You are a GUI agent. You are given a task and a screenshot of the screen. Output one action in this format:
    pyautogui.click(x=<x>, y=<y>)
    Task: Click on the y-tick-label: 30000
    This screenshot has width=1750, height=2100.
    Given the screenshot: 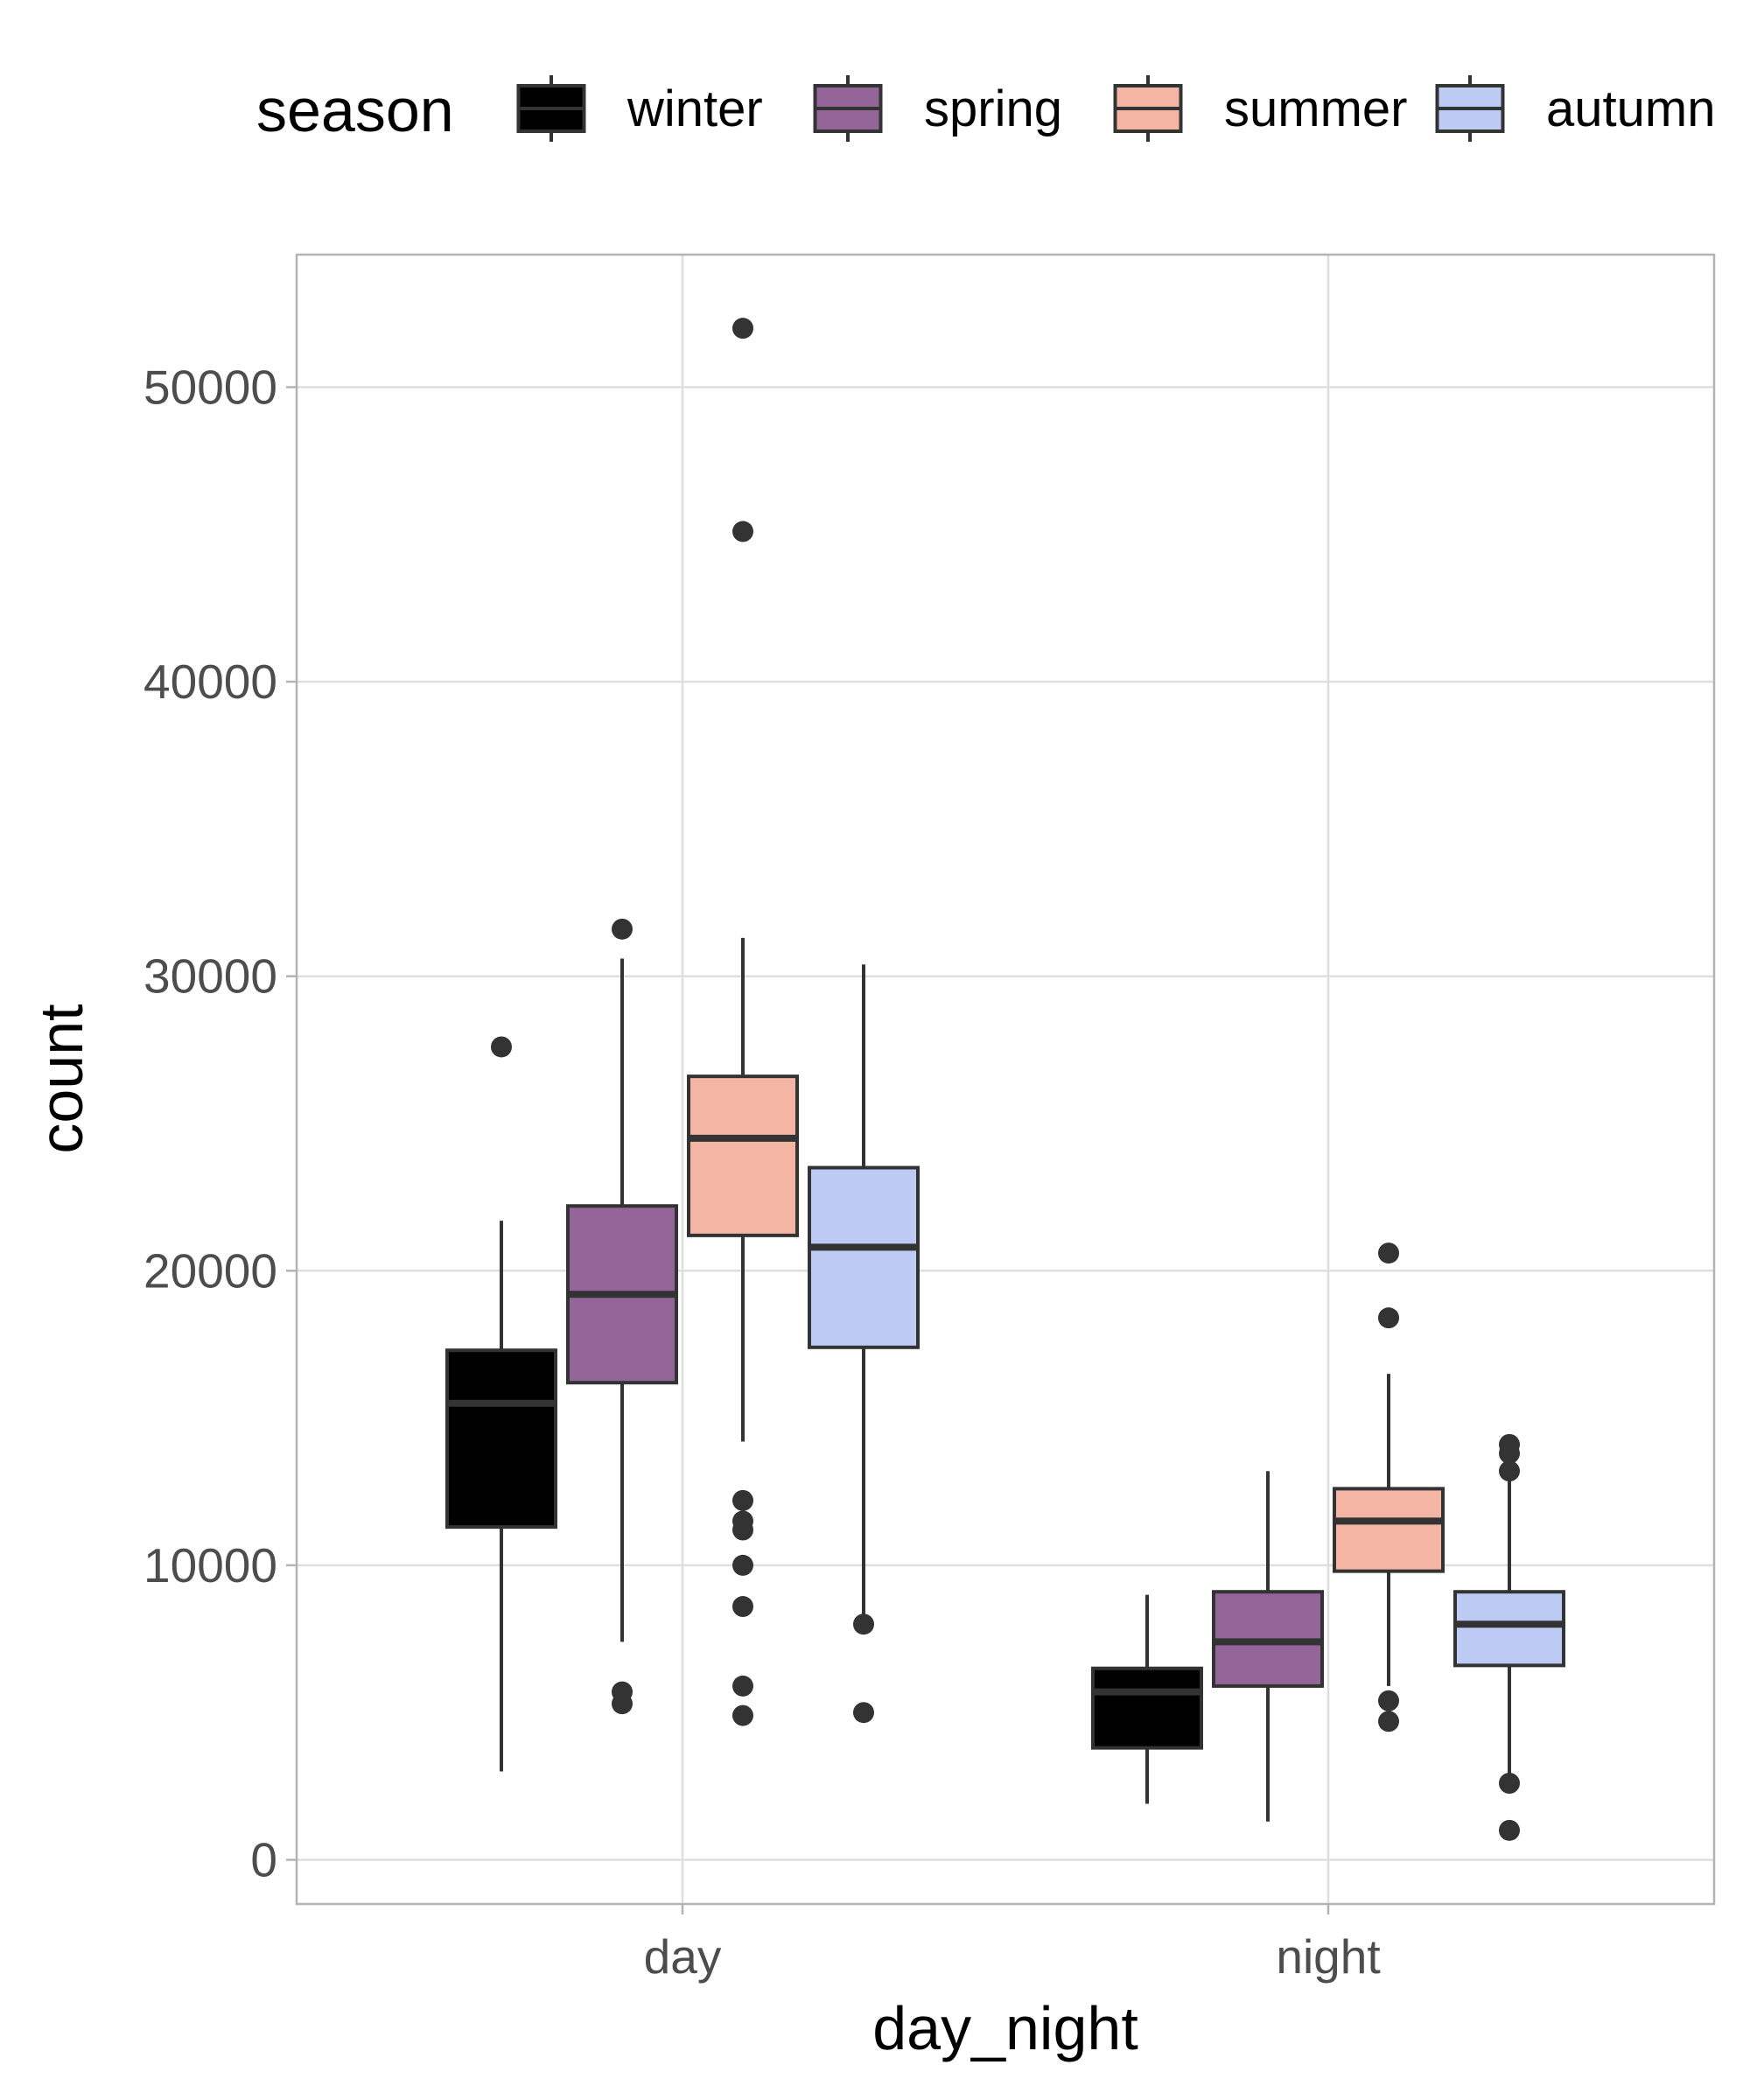 What is the action you would take?
    pyautogui.click(x=210, y=976)
    